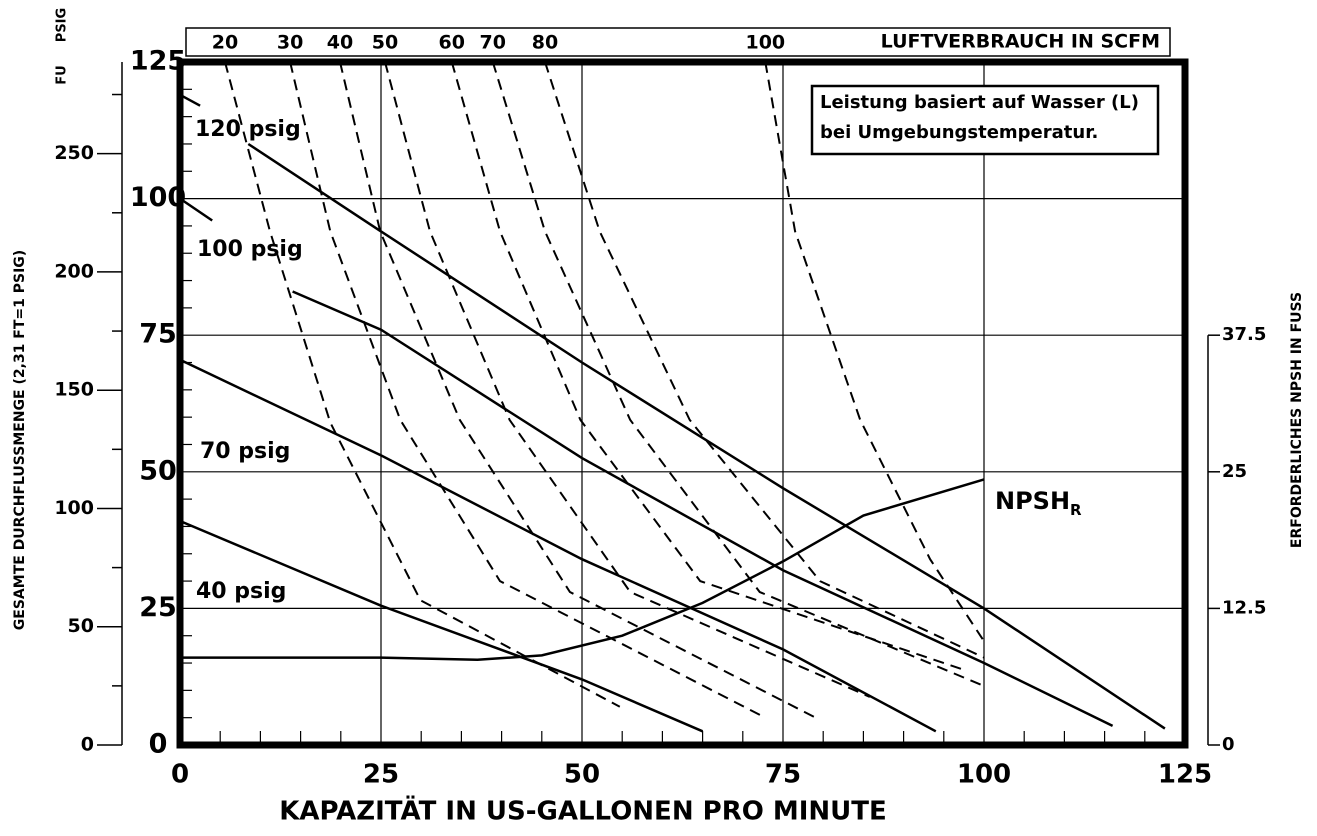 Image resolution: width=1317 pixels, height=836 pixels. Describe the element at coordinates (1076, 510) in the screenshot. I see `npsh-label-sub: R` at that location.